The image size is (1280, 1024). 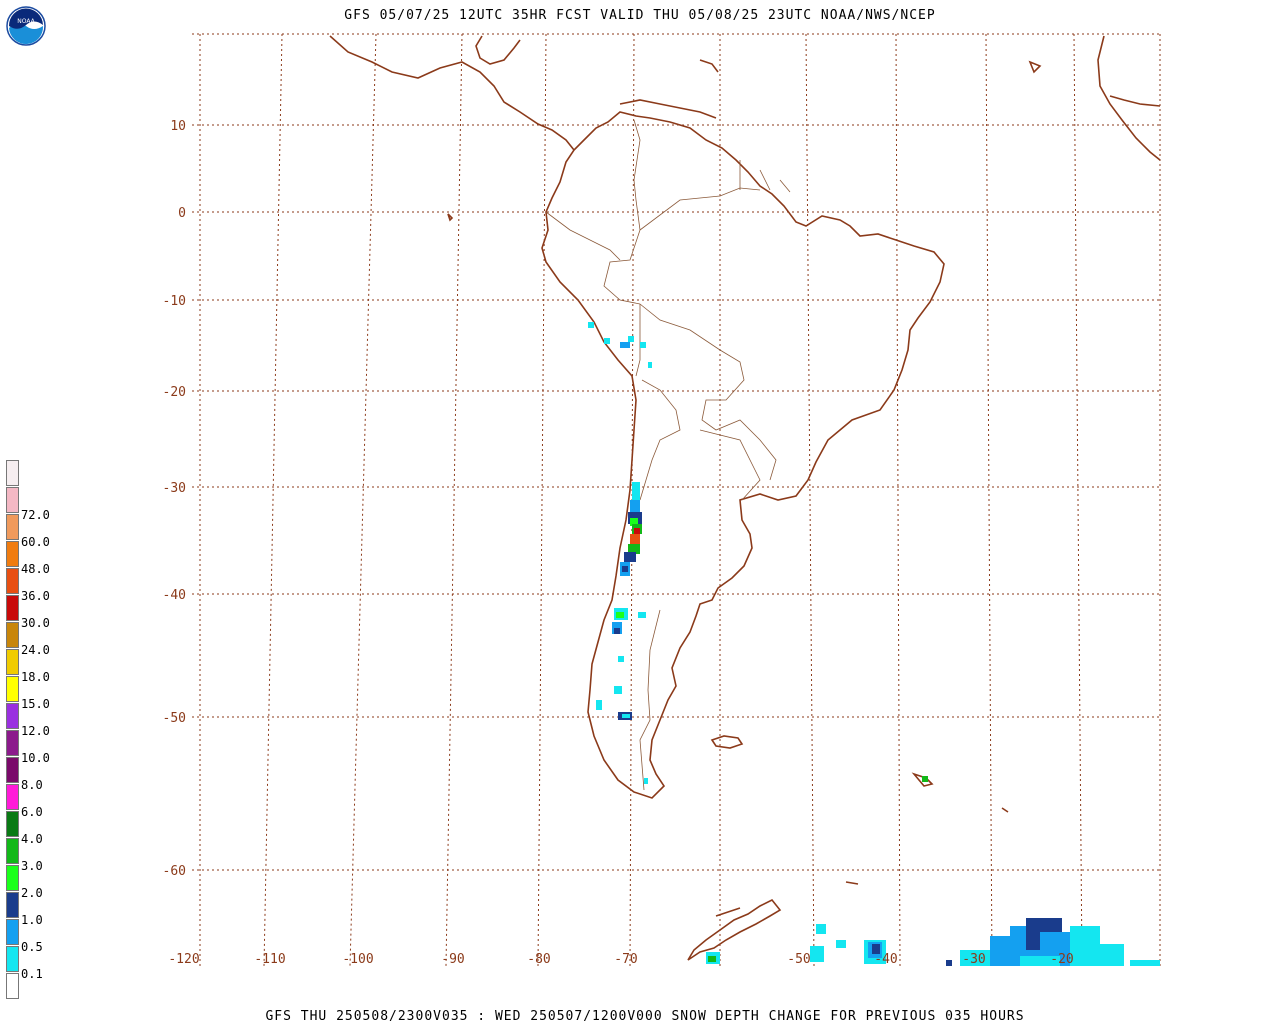 What do you see at coordinates (32, 974) in the screenshot?
I see `legend-label: 0.1` at bounding box center [32, 974].